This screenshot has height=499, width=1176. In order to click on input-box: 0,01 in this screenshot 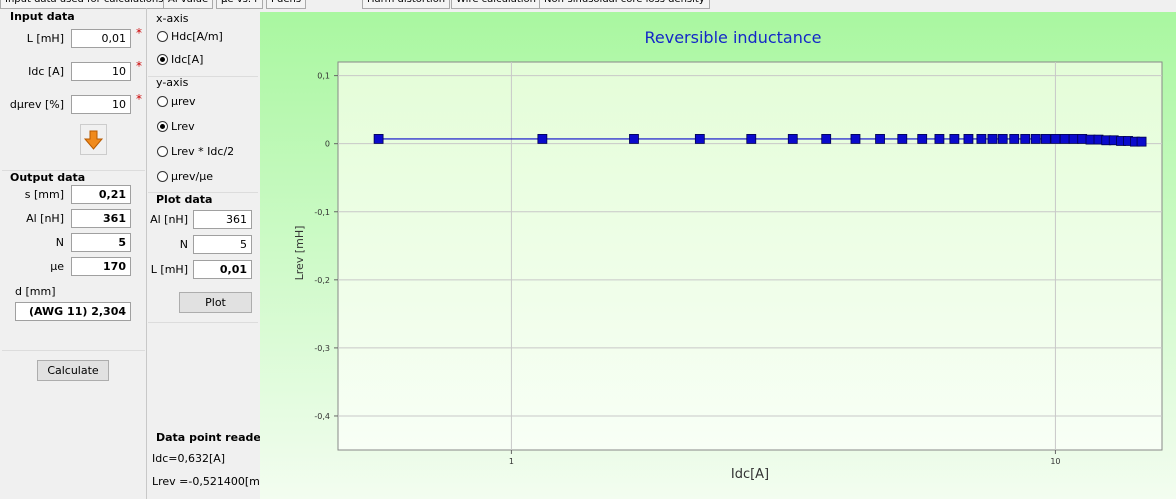, I will do `click(101, 38)`.